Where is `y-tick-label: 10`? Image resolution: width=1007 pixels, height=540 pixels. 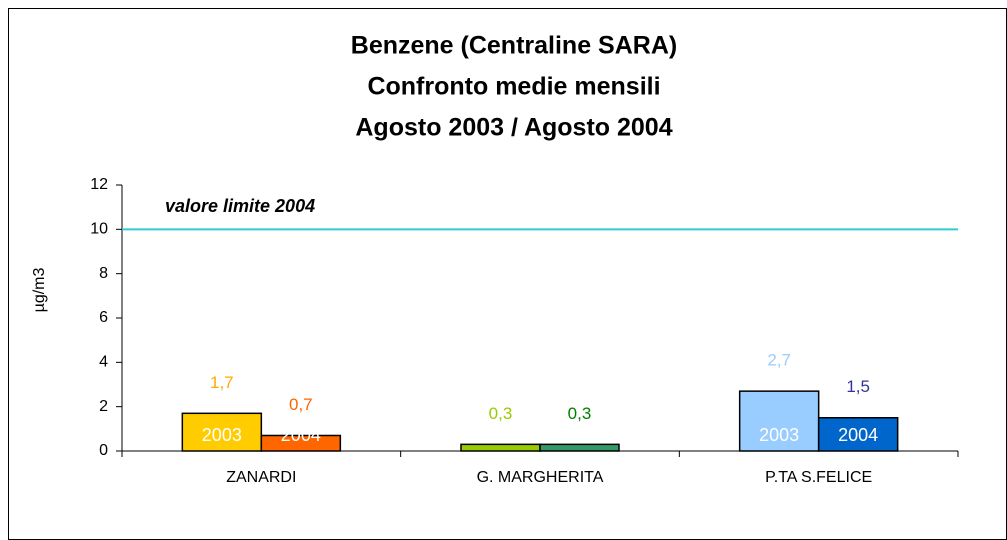 y-tick-label: 10 is located at coordinates (99, 229).